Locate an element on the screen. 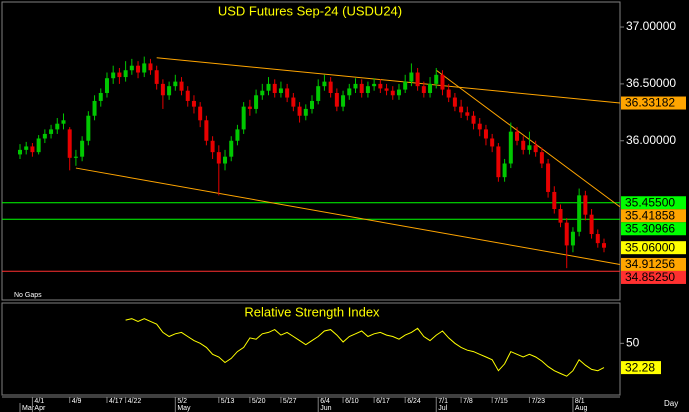 Image resolution: width=689 pixels, height=412 pixels. rsi-title: Relative Strength Index is located at coordinates (312, 311).